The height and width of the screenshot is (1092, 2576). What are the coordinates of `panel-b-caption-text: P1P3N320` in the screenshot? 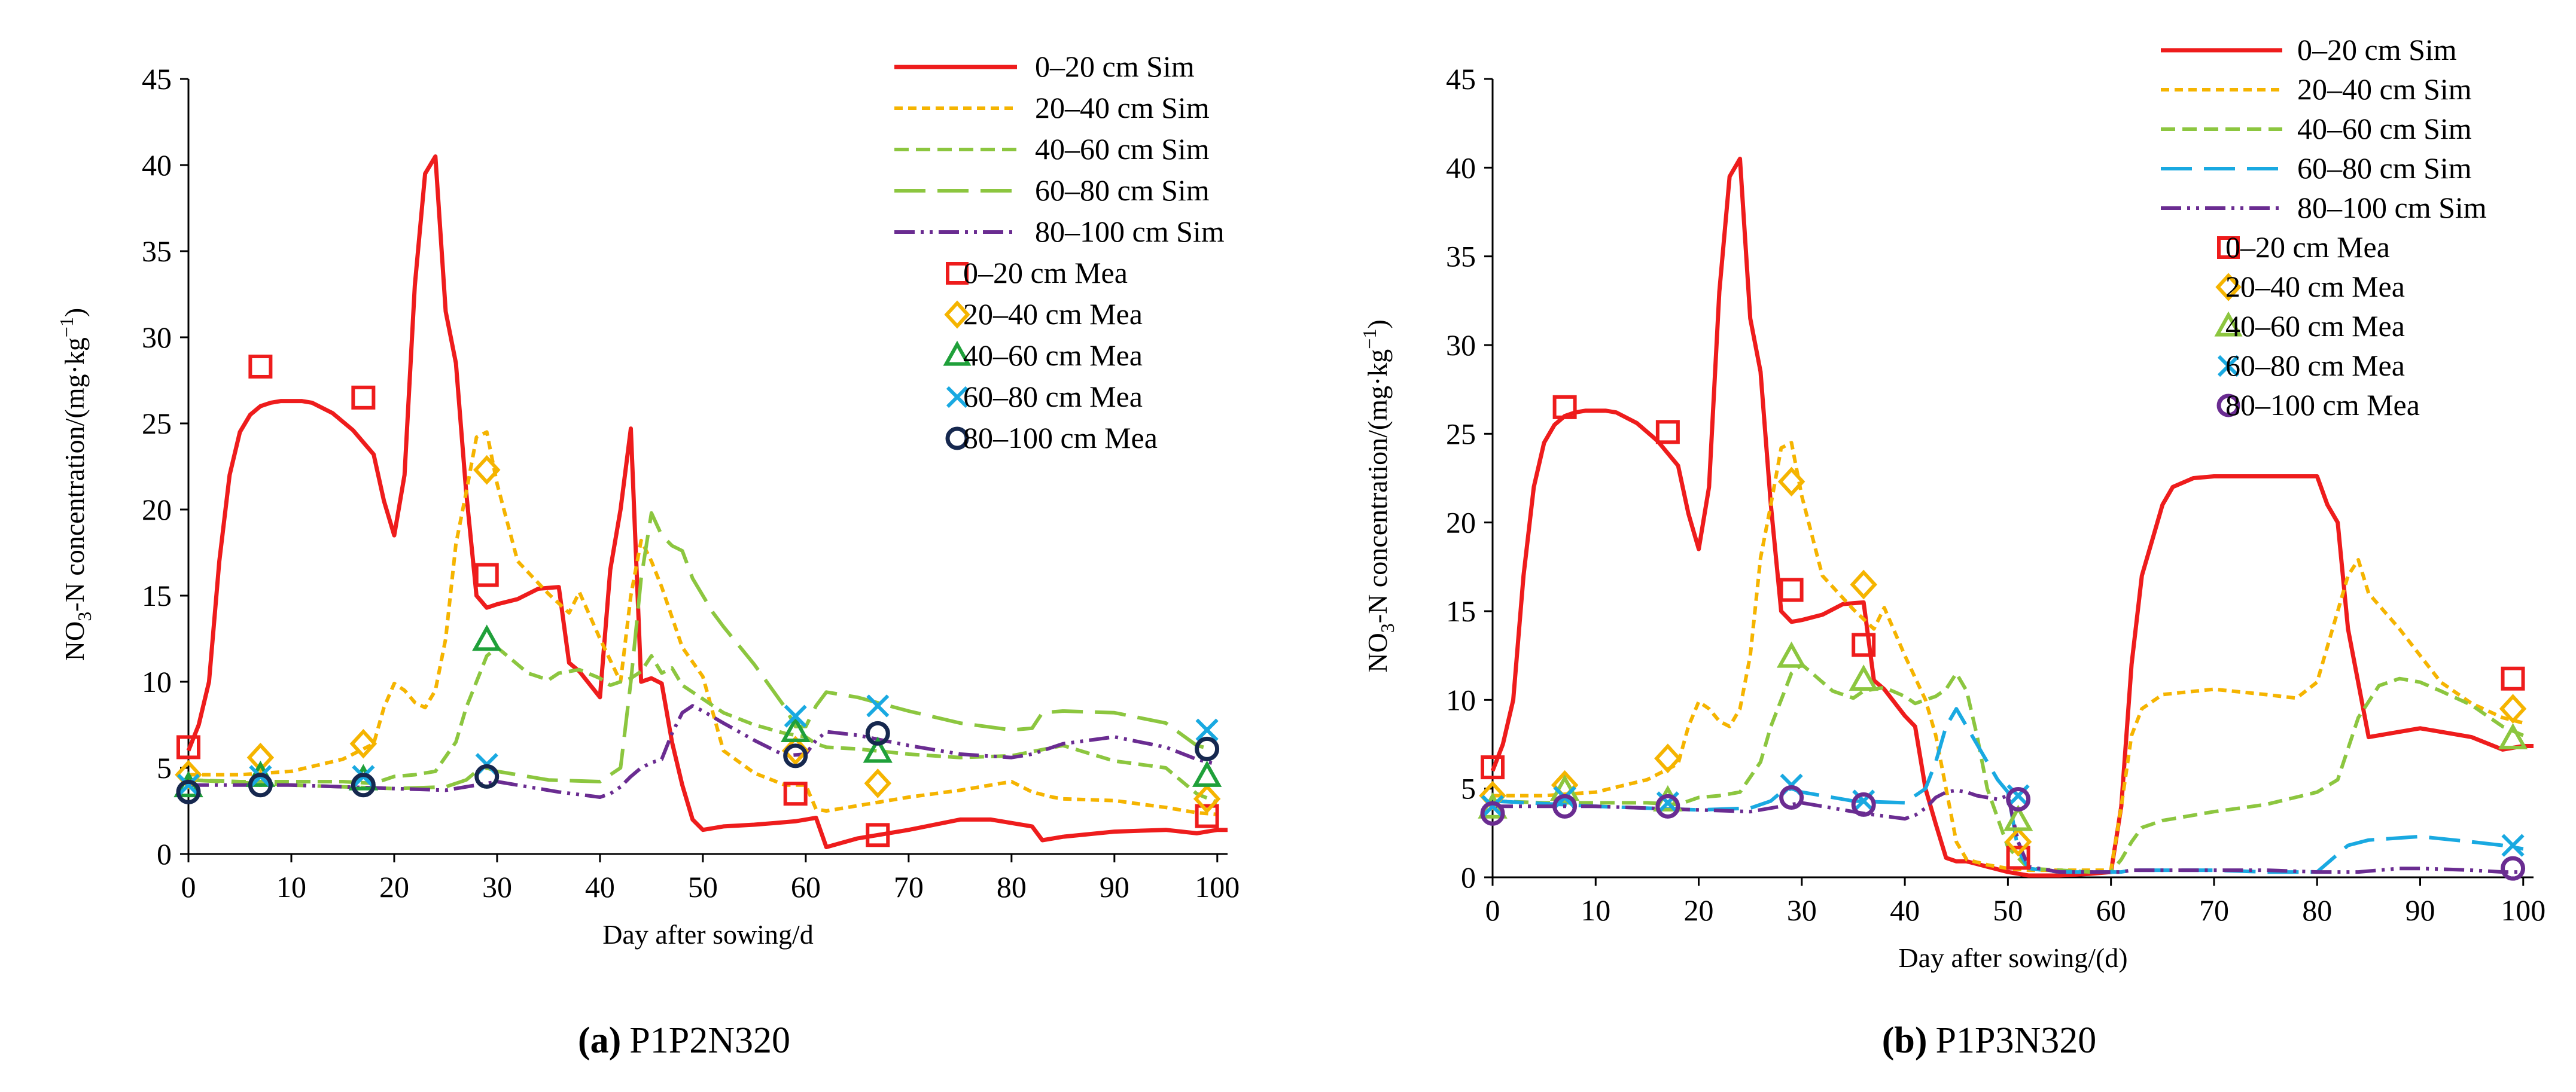 It's located at (2016, 1040).